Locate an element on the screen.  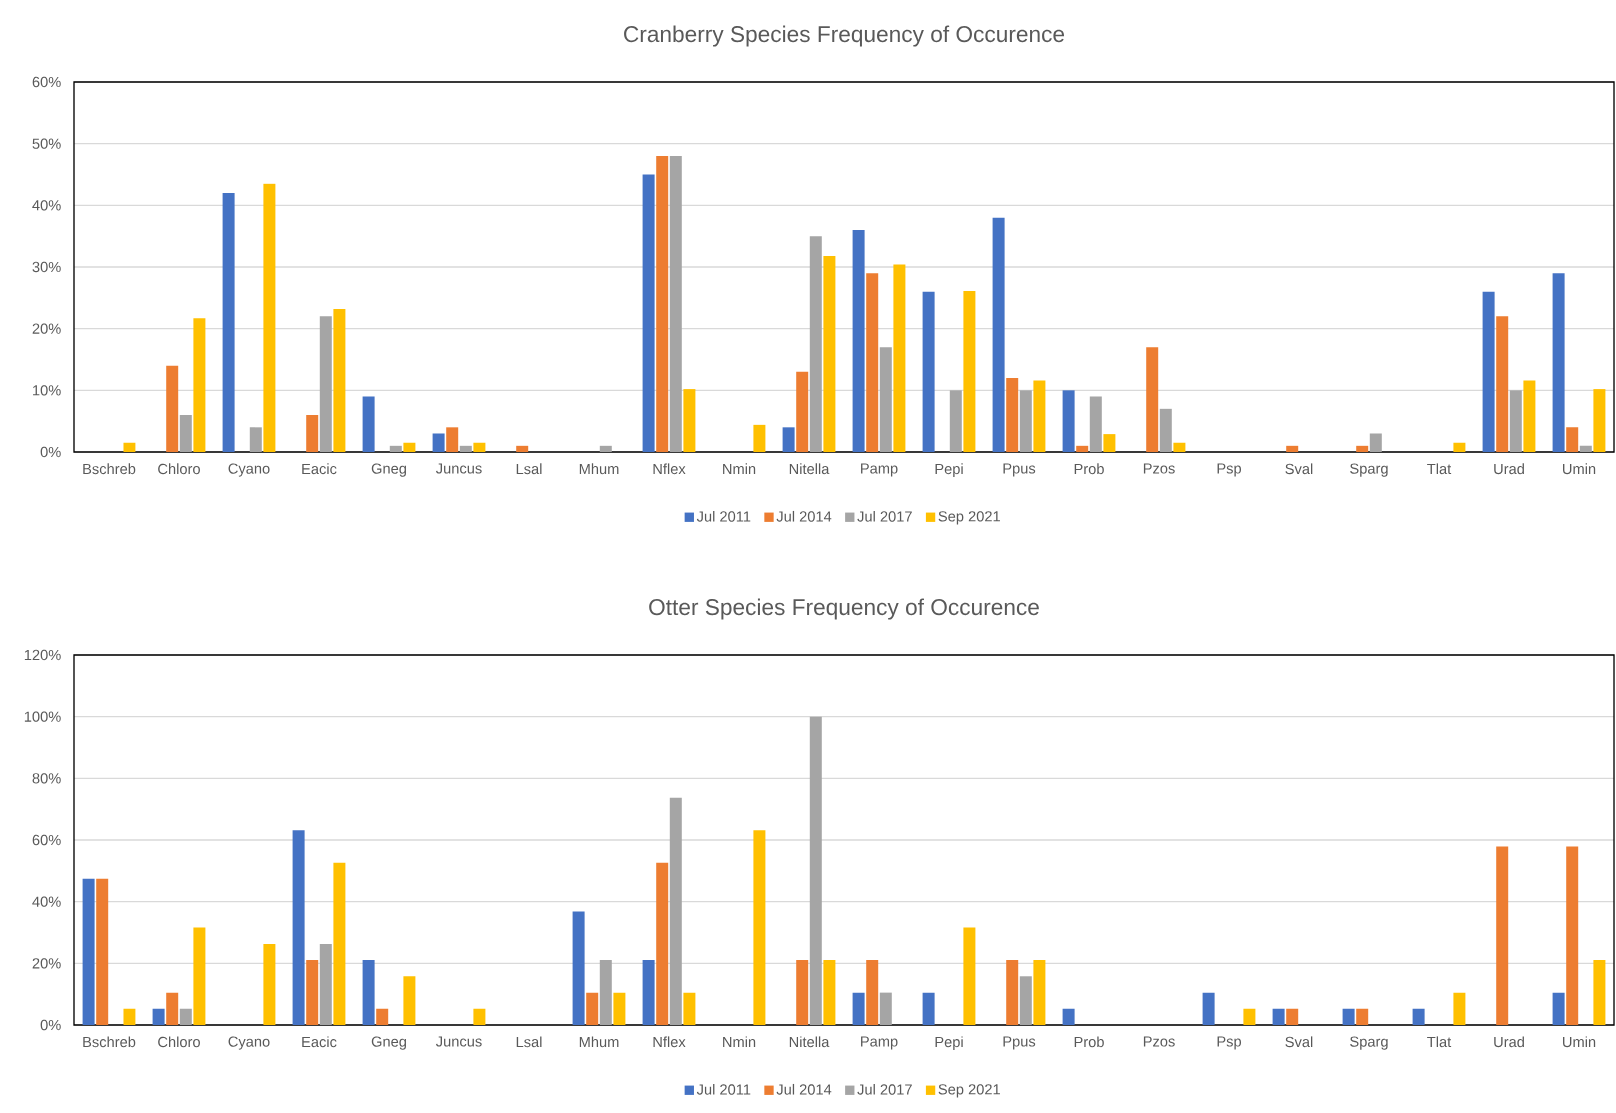
y-tick-label: 50% is located at coordinates (46, 143).